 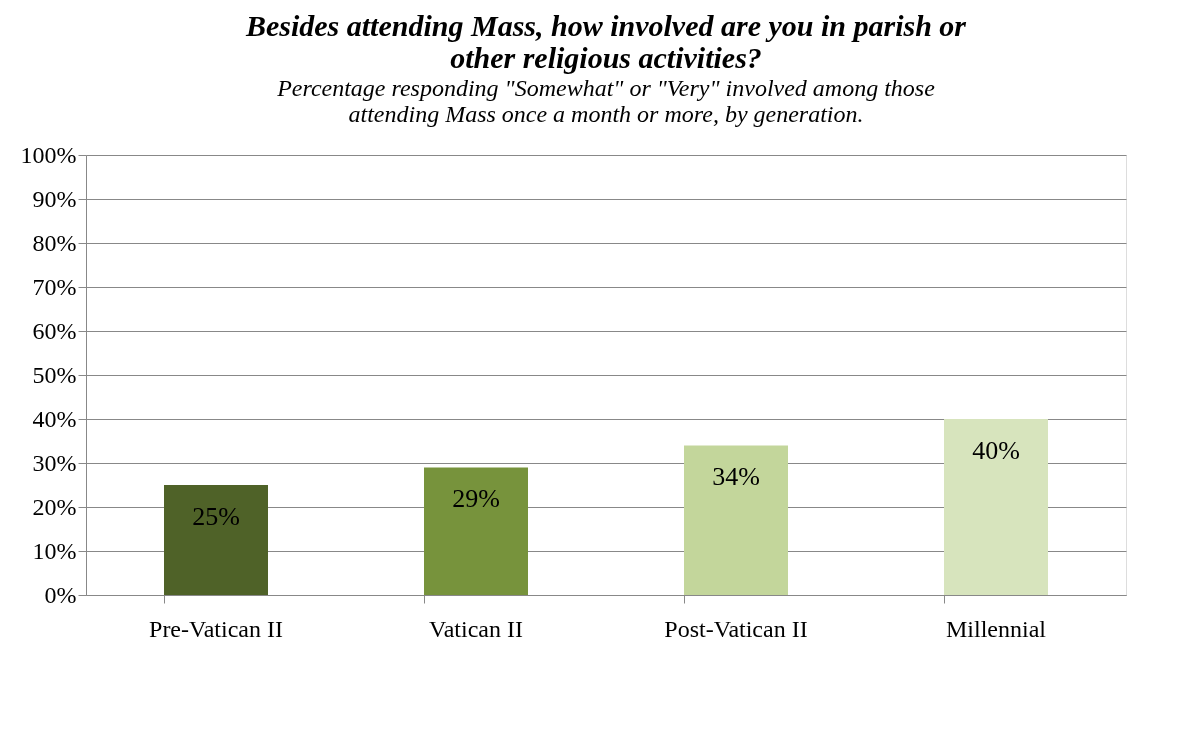 What do you see at coordinates (476, 628) in the screenshot?
I see `x-tick-label: Vatican II` at bounding box center [476, 628].